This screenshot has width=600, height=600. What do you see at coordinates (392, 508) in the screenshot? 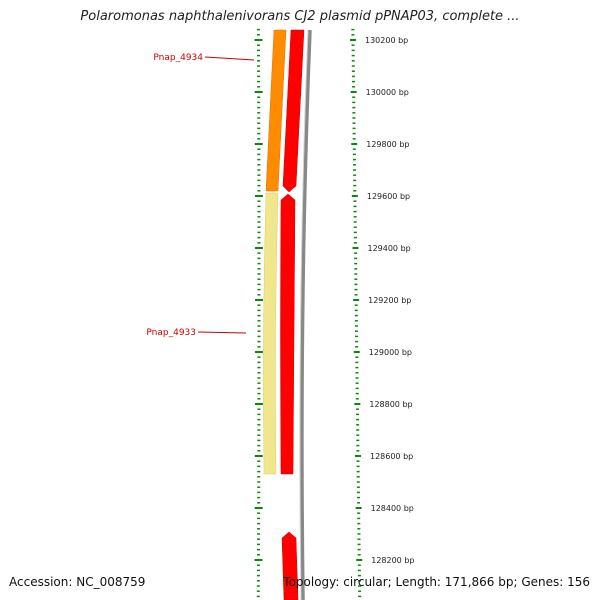
I see `scale-tick-label: 128400 bp` at bounding box center [392, 508].